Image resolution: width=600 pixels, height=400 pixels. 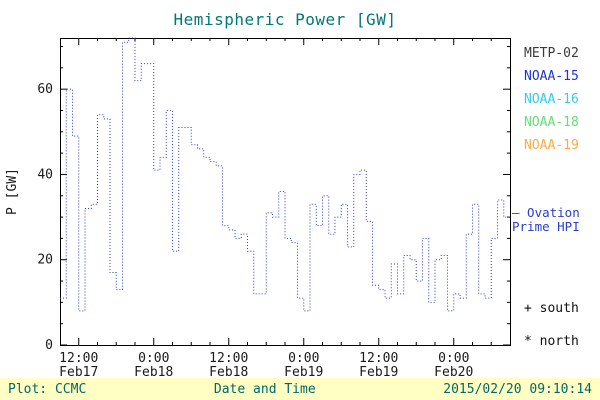 What do you see at coordinates (551, 341) in the screenshot?
I see `north-marker-label: * north` at bounding box center [551, 341].